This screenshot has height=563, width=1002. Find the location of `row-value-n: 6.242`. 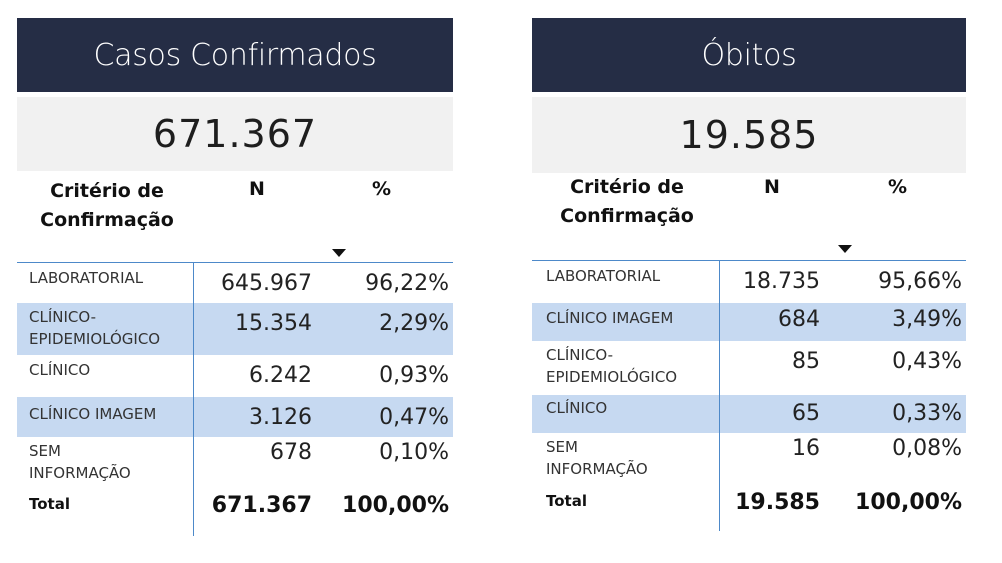

row-value-n: 6.242 is located at coordinates (280, 375).